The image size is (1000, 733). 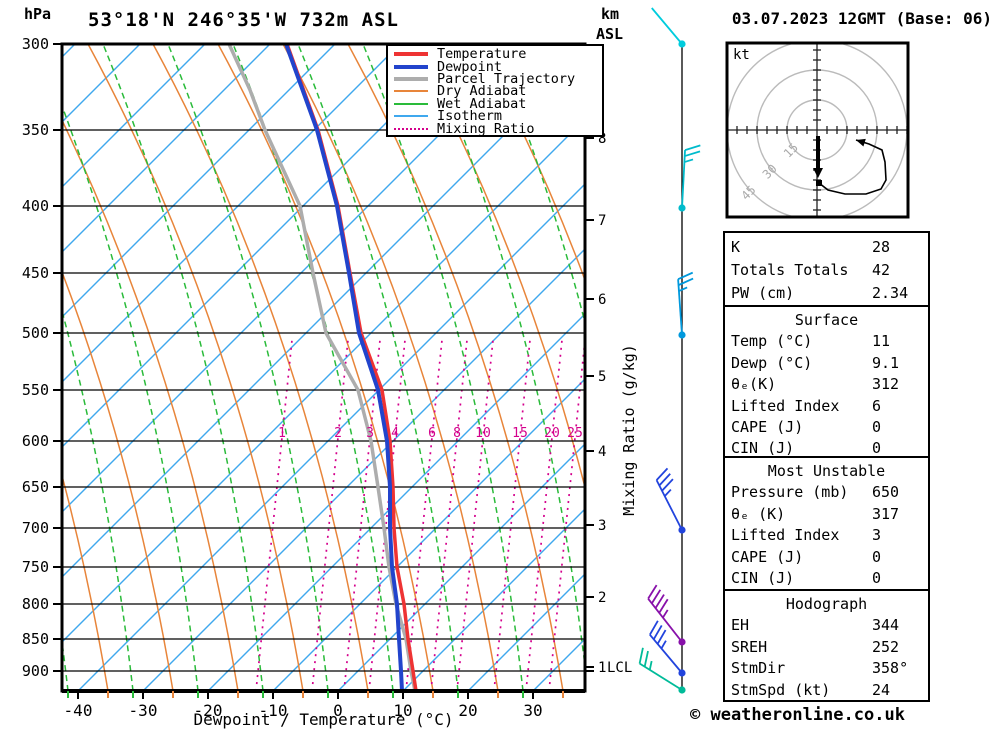 I want to click on copyright-watermark: © weatheronline.co.uk, so click(x=797, y=715).